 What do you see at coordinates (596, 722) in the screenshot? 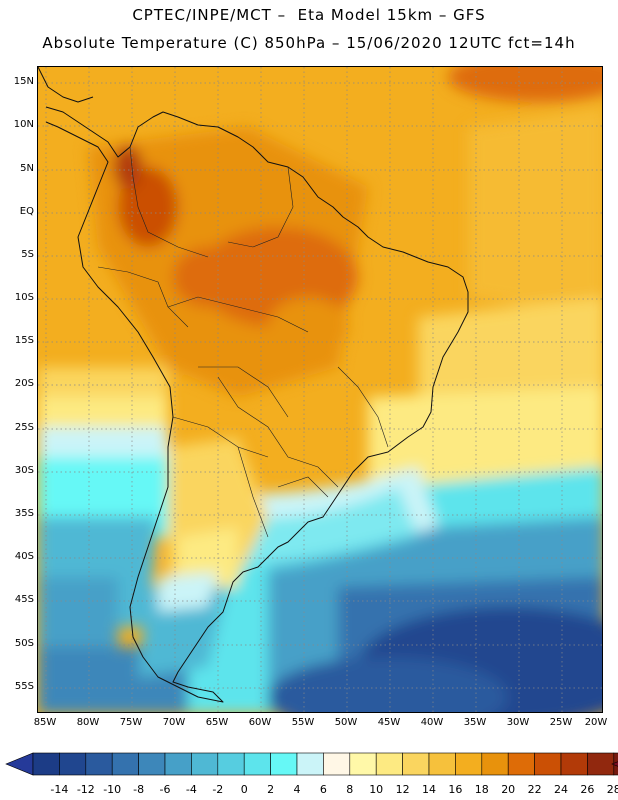
I see `lon-label-20W: 20W` at bounding box center [596, 722].